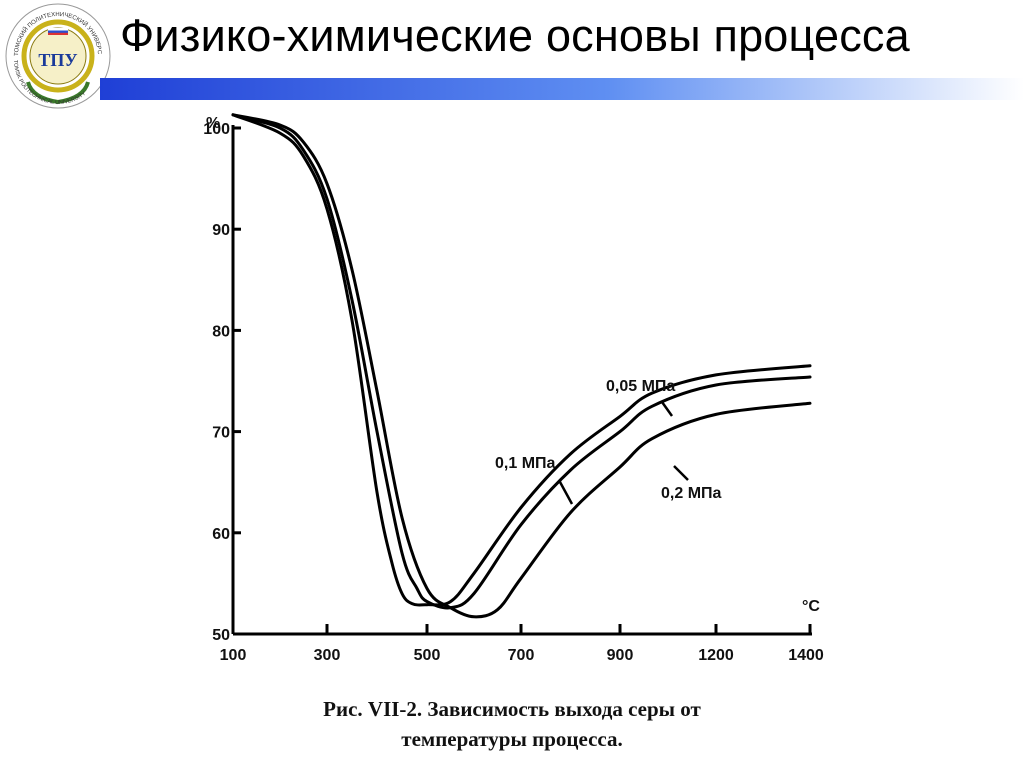  I want to click on y-tick-label: 50, so click(221, 635).